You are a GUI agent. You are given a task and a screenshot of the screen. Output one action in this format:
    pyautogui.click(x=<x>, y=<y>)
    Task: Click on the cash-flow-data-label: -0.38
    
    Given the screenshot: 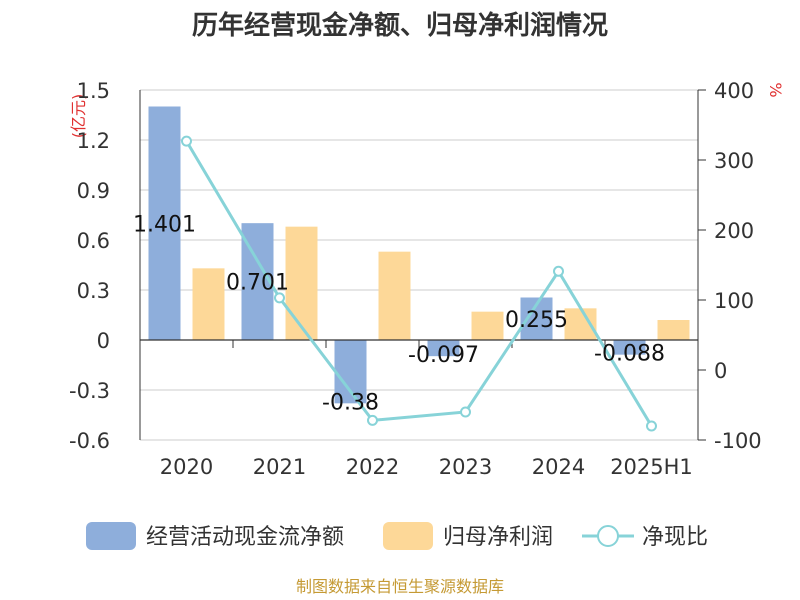 What is the action you would take?
    pyautogui.click(x=350, y=402)
    